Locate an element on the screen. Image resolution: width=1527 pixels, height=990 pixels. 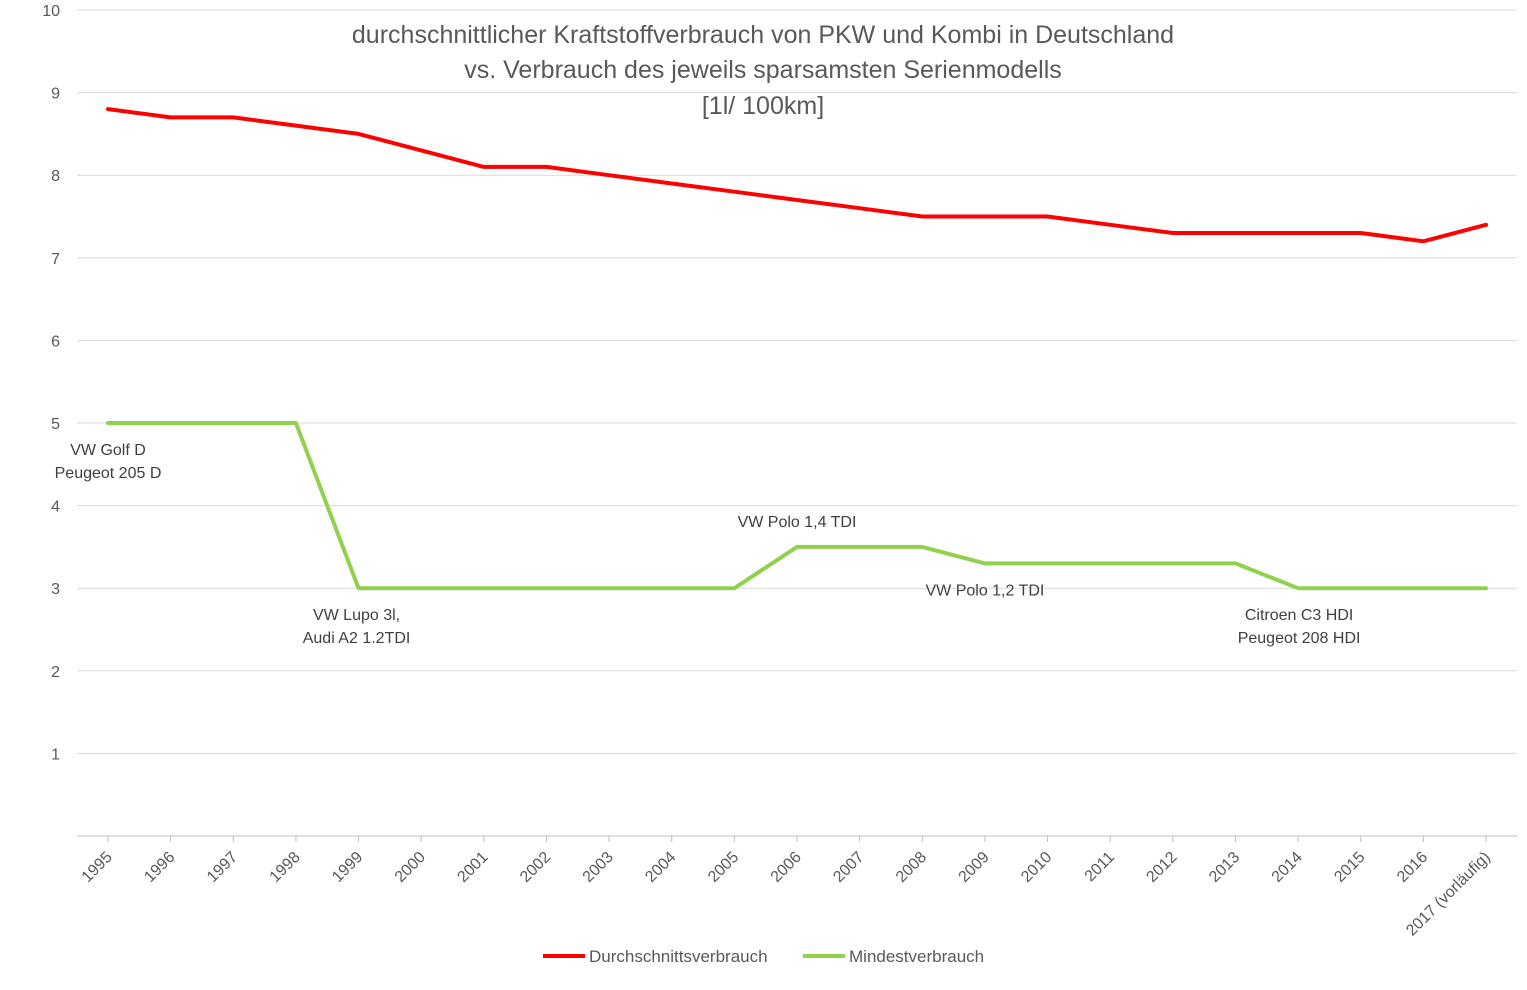
y-tick-label: 9 is located at coordinates (55, 94).